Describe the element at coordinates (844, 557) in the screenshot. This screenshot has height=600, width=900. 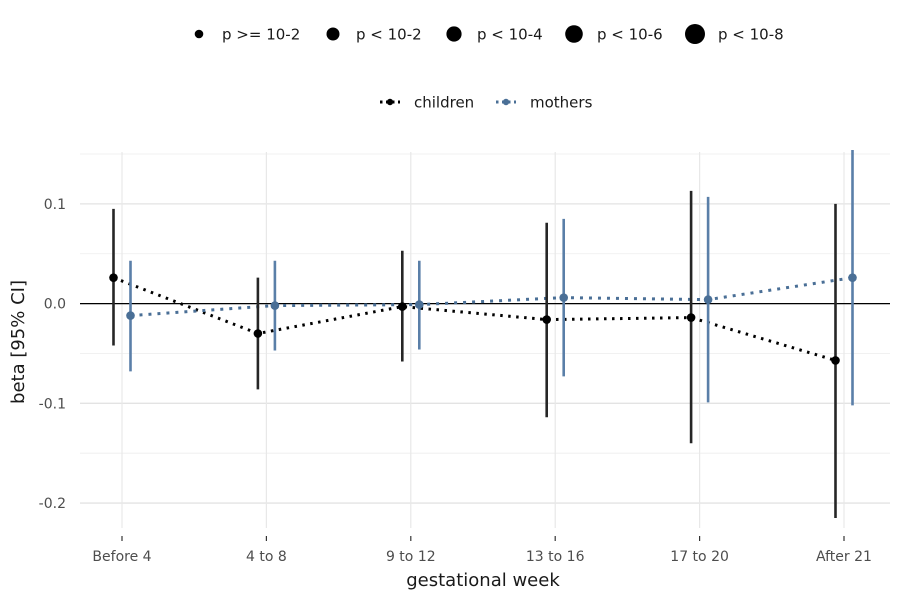
I see `x-tick-label: After 21` at that location.